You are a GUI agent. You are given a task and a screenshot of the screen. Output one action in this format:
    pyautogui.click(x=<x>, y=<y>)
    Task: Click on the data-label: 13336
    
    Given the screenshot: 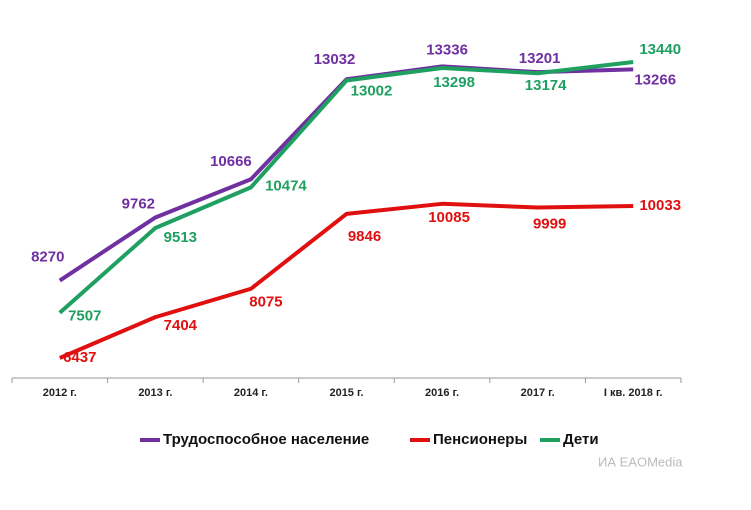 What is the action you would take?
    pyautogui.click(x=447, y=49)
    